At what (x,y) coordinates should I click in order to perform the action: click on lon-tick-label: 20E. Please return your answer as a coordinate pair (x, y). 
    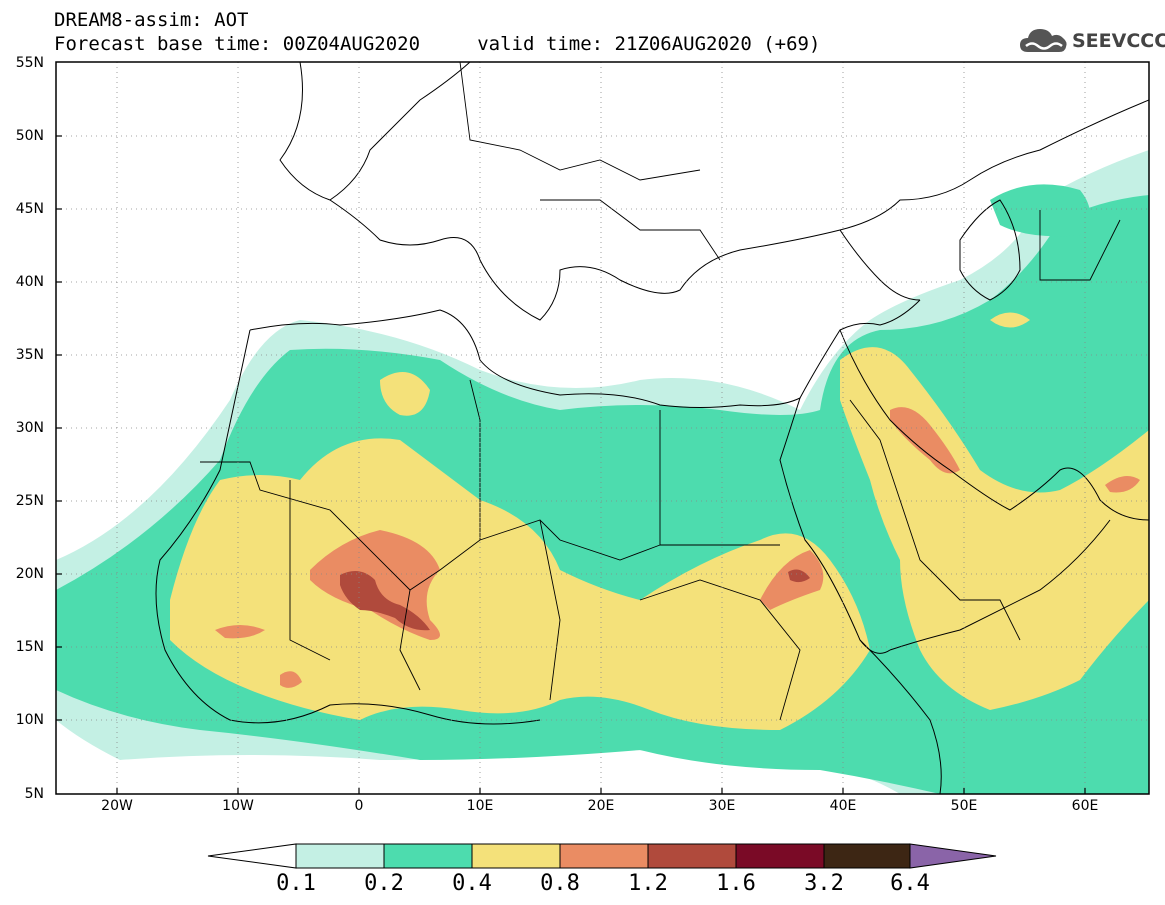
    Looking at the image, I should click on (601, 806).